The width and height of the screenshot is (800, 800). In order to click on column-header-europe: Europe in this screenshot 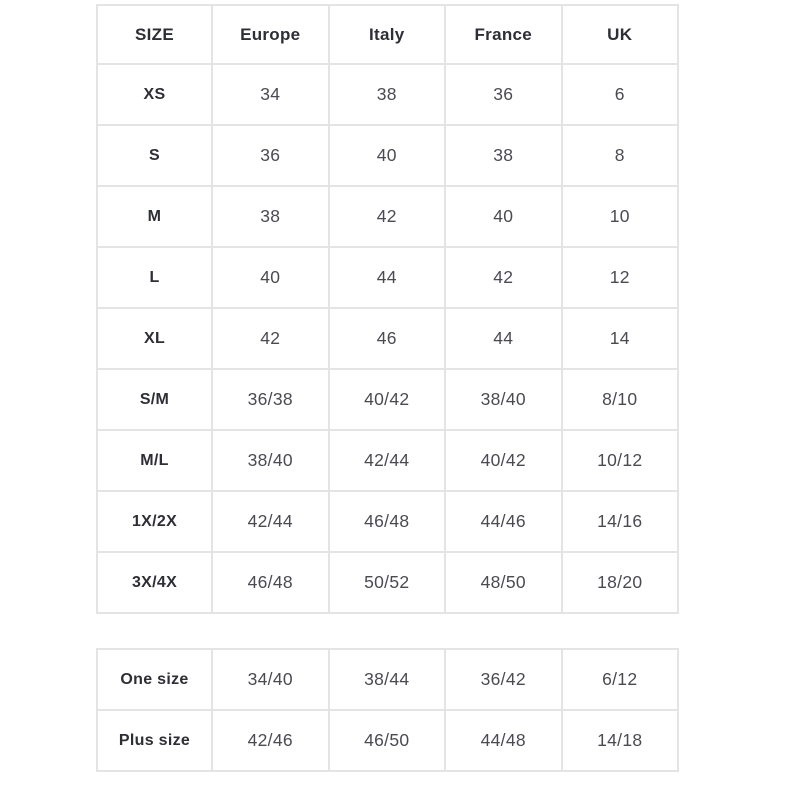, I will do `click(270, 34)`.